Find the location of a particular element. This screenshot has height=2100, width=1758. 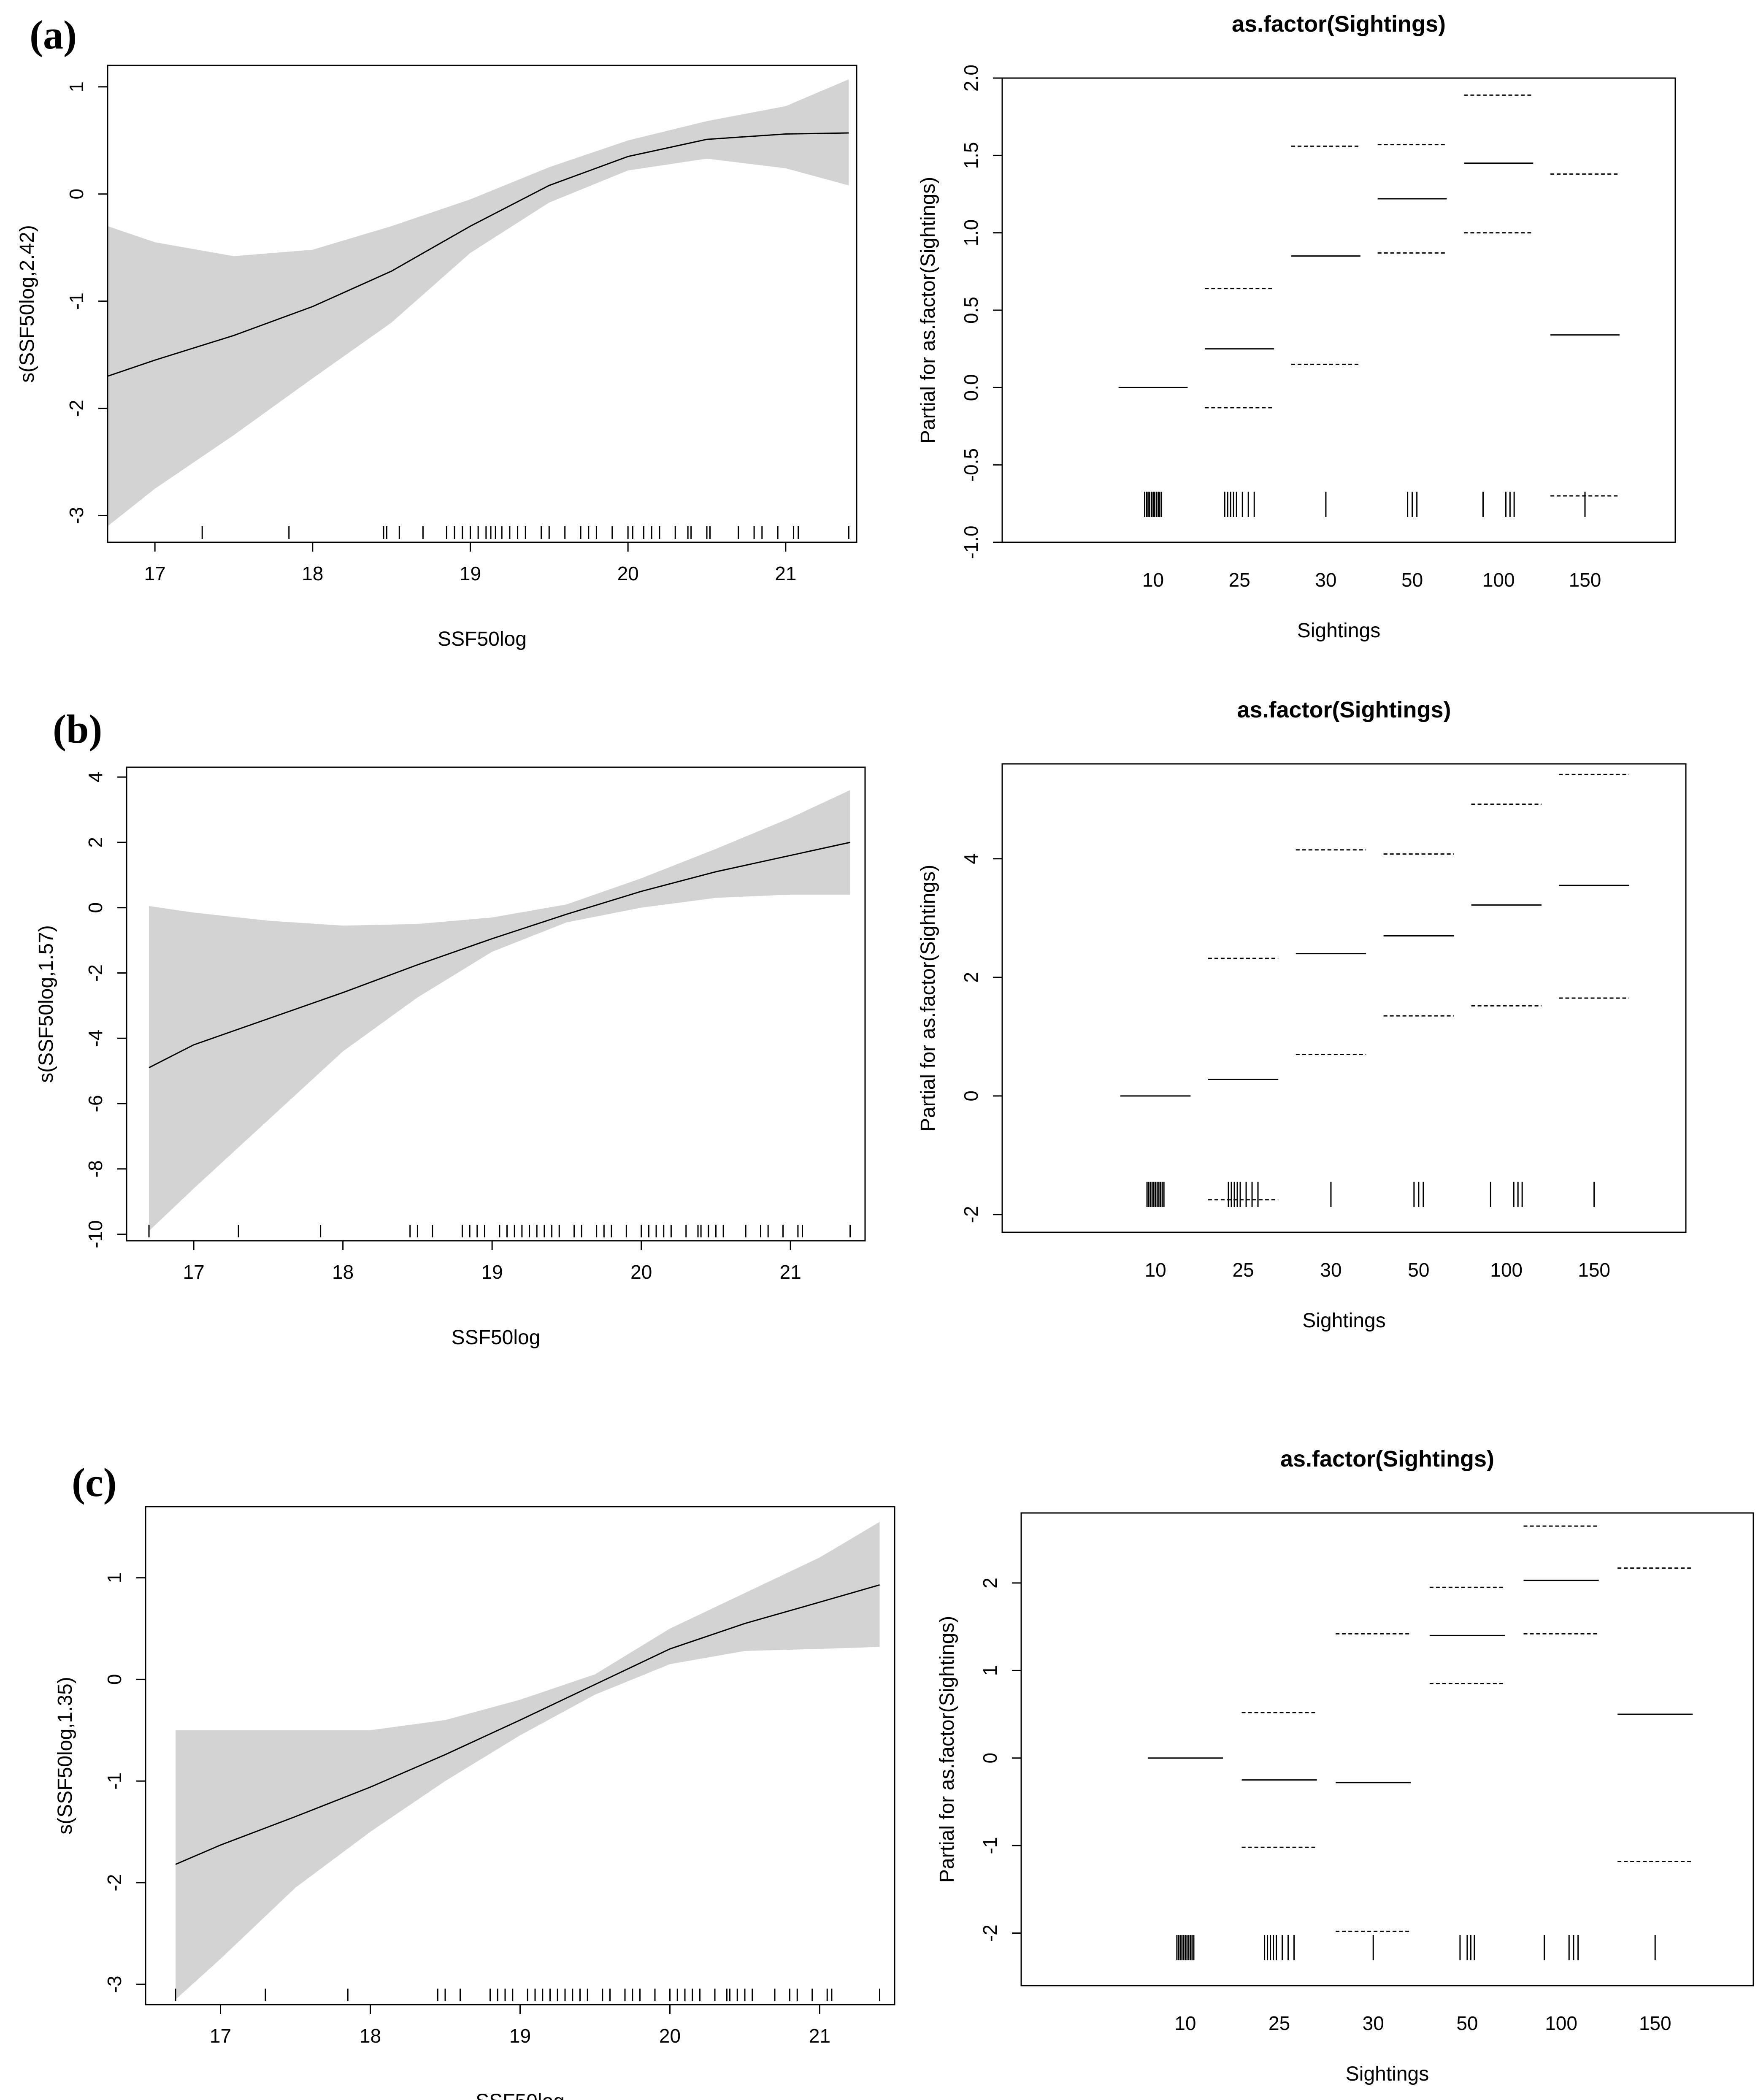

x-tick-label: 100 is located at coordinates (1561, 2023).